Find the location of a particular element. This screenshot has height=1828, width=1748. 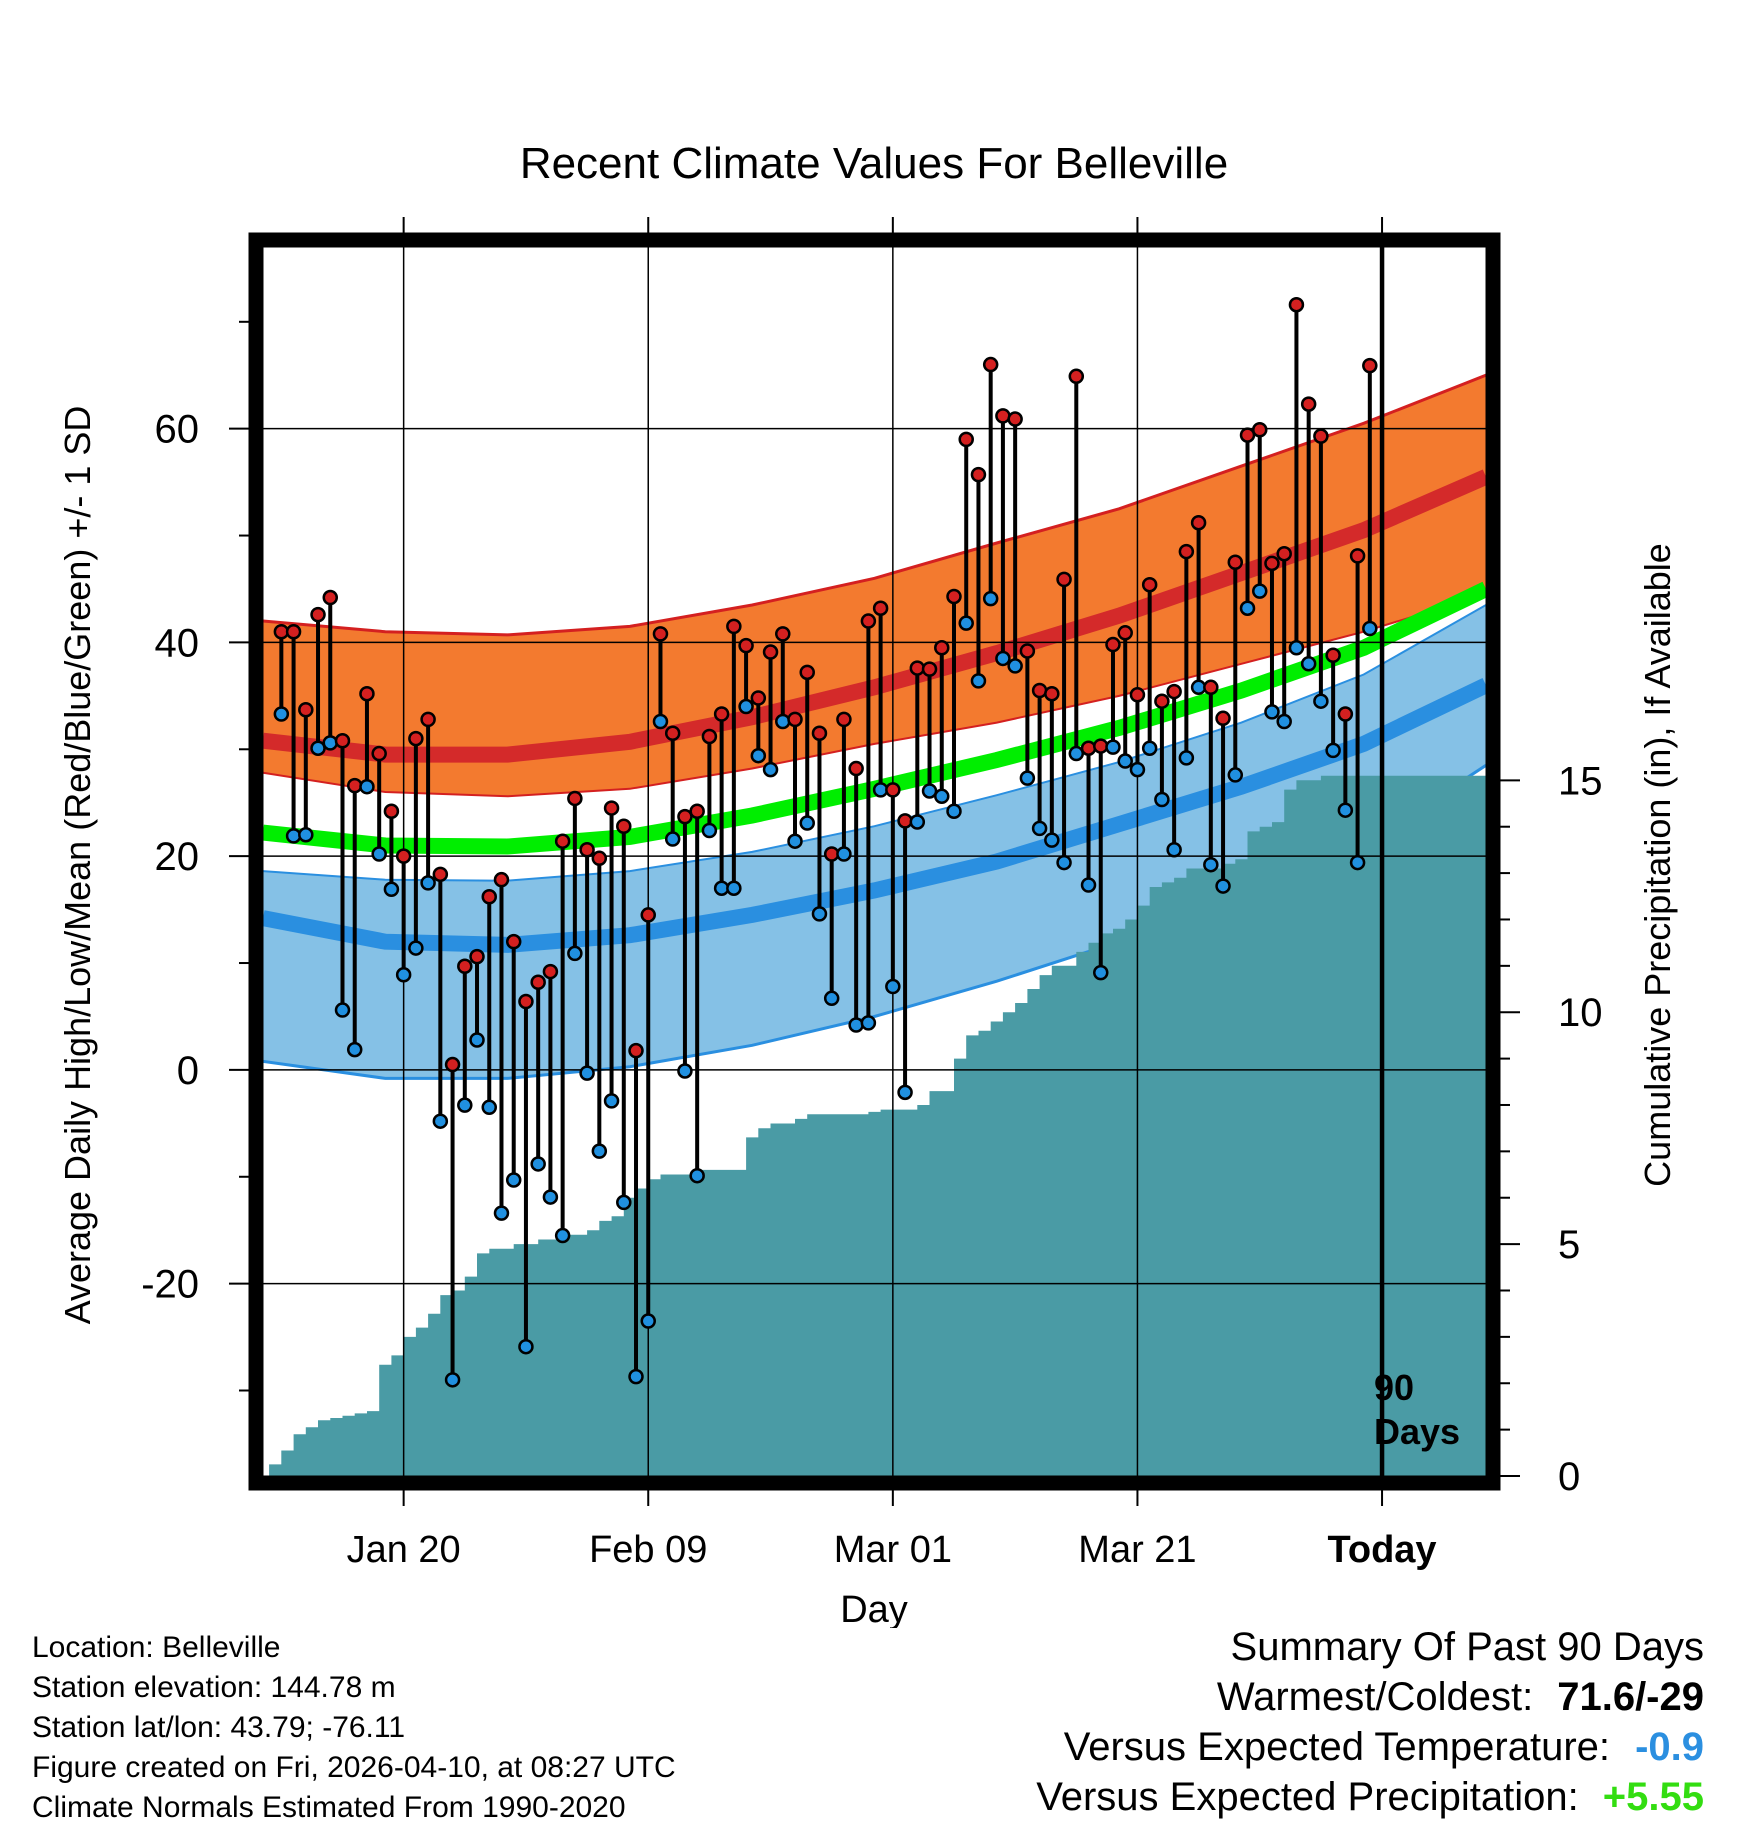

normal-low-line is located at coordinates (874, 815).